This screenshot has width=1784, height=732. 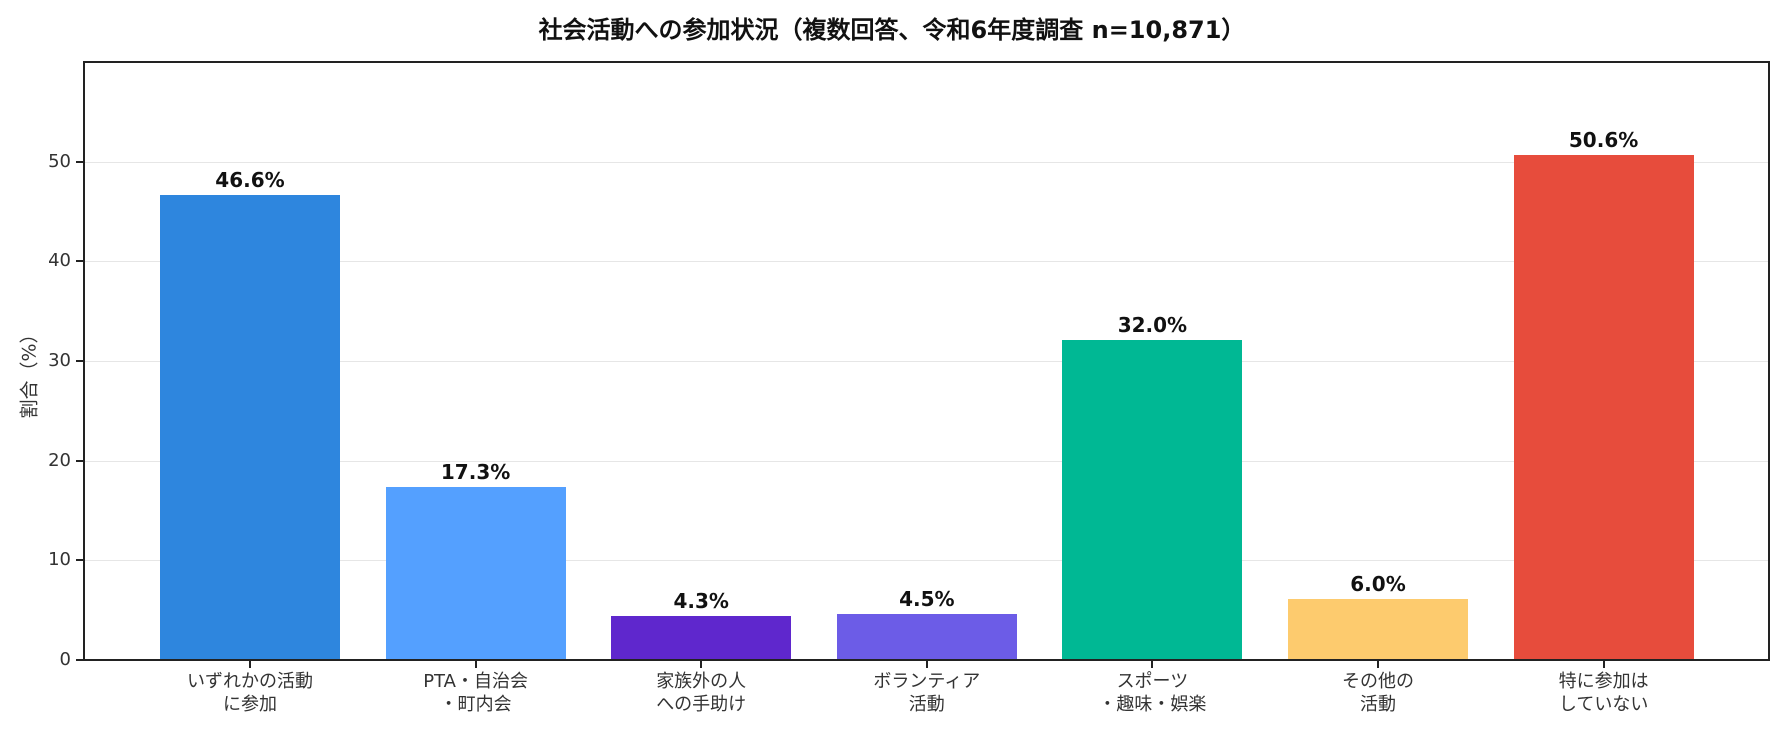 I want to click on y-tick-label: 50, so click(x=59, y=161).